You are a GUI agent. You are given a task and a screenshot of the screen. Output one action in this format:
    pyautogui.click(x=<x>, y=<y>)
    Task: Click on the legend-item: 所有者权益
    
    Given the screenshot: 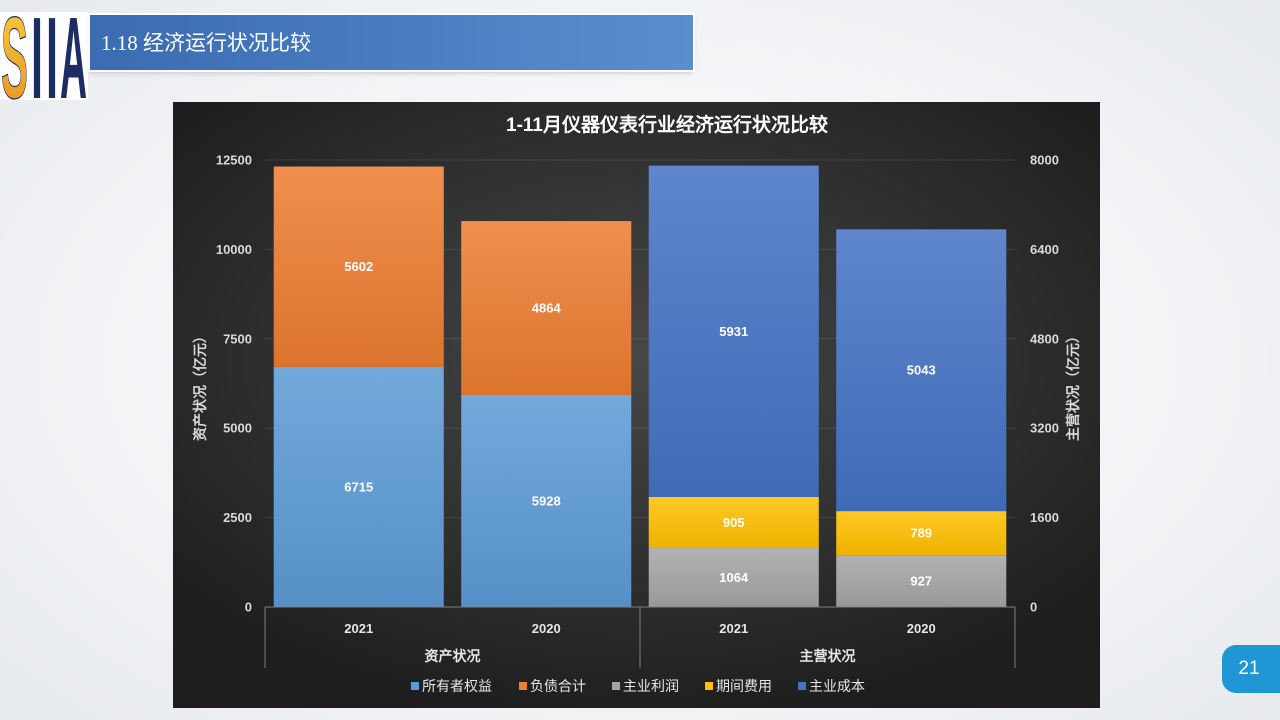 What is the action you would take?
    pyautogui.click(x=451, y=686)
    